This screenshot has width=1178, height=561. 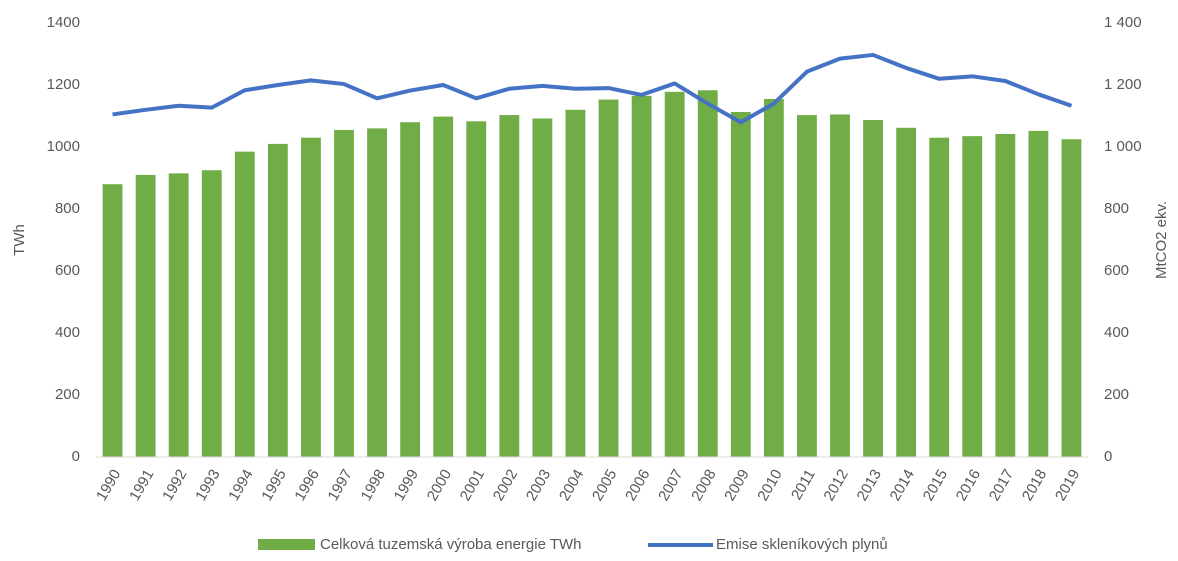 What do you see at coordinates (108, 484) in the screenshot?
I see `x-tick-label: 1990` at bounding box center [108, 484].